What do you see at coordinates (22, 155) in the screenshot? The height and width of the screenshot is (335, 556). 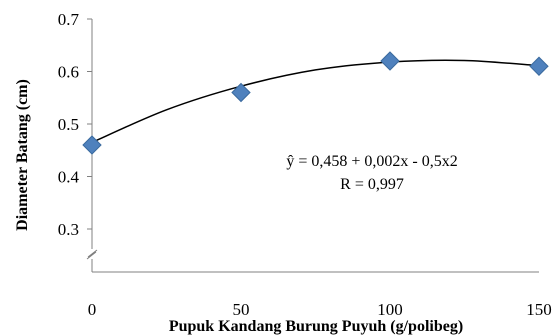 I see `y-axis-title: Diameter Batang (cm)` at bounding box center [22, 155].